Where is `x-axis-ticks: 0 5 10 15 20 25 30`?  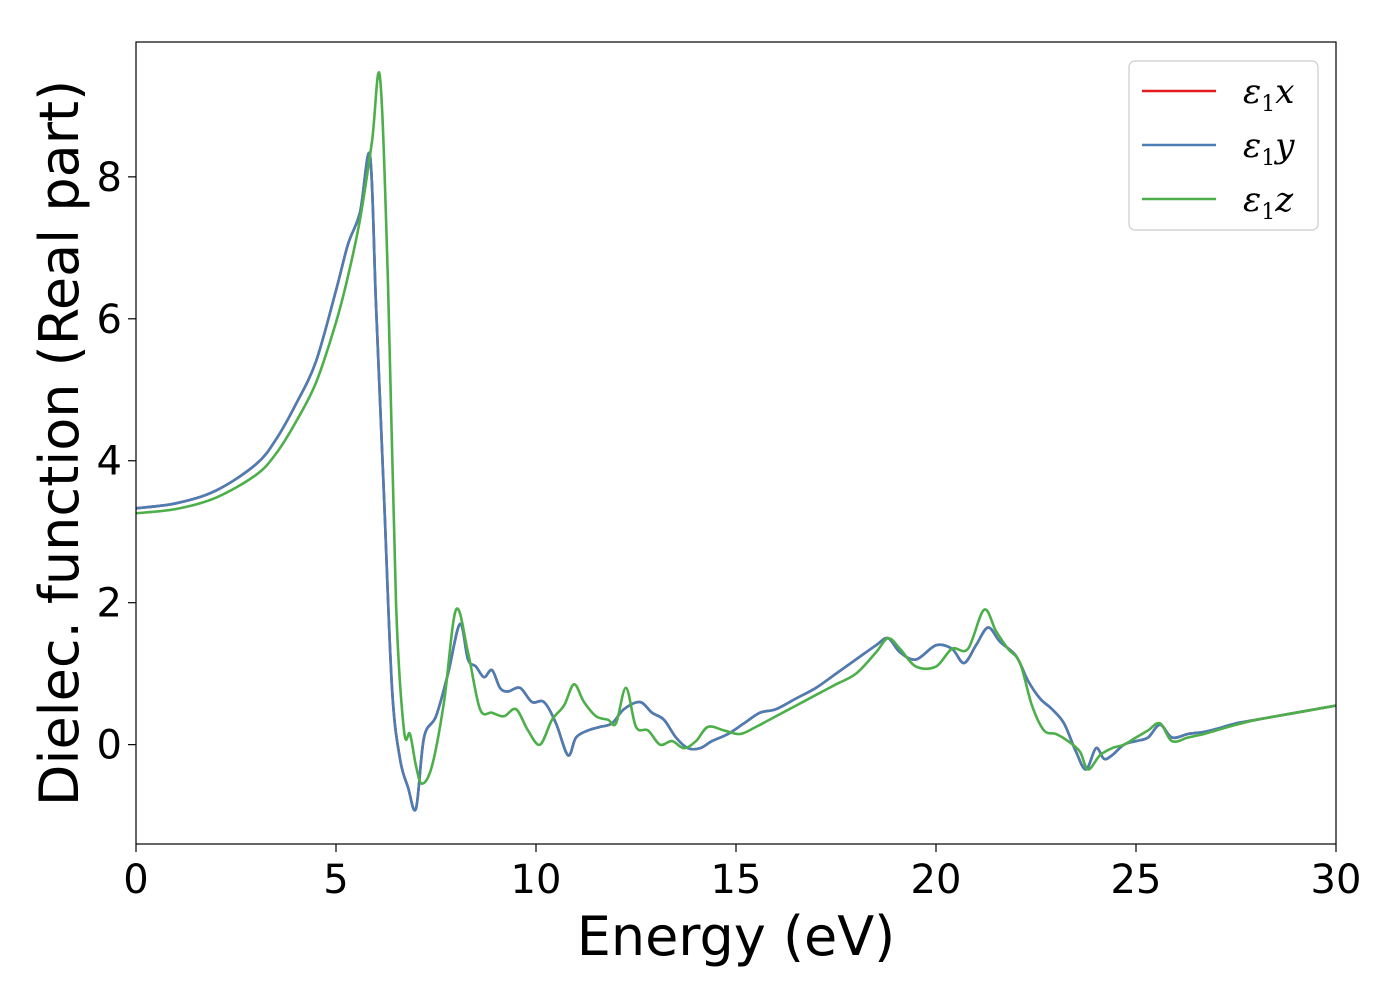
x-axis-ticks: 0 5 10 15 20 25 30 is located at coordinates (742, 873).